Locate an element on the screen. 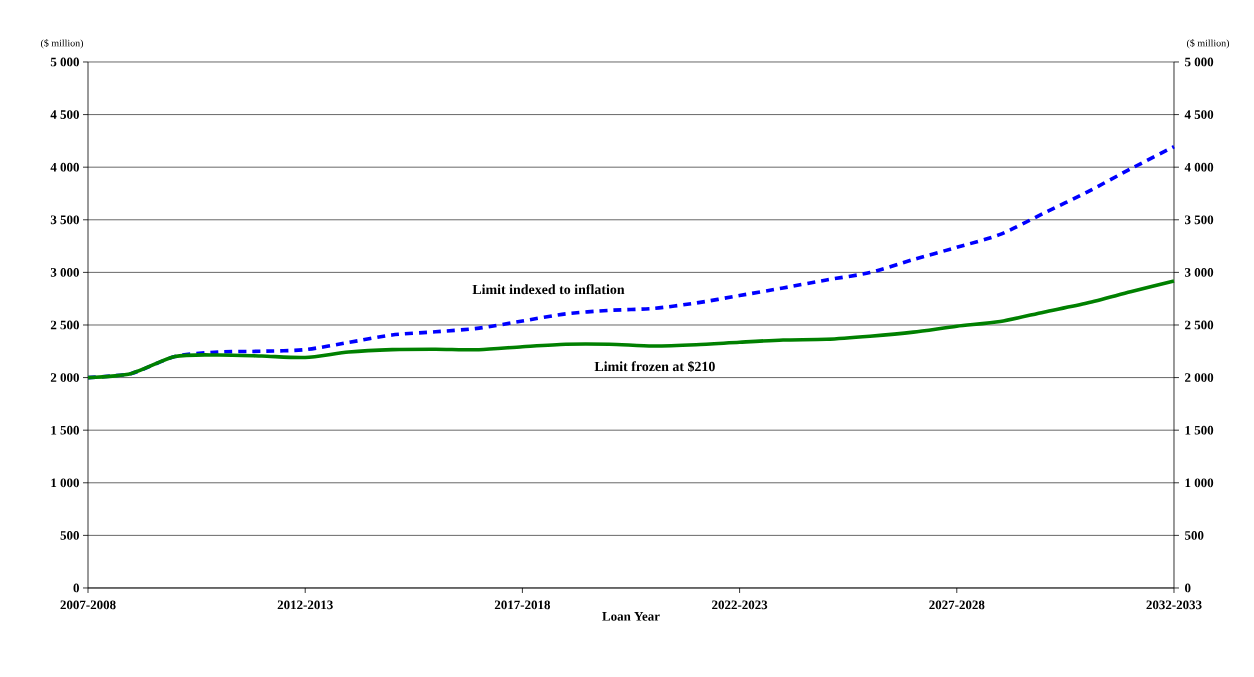  y2-tick-label: 1 000 is located at coordinates (1199, 483).